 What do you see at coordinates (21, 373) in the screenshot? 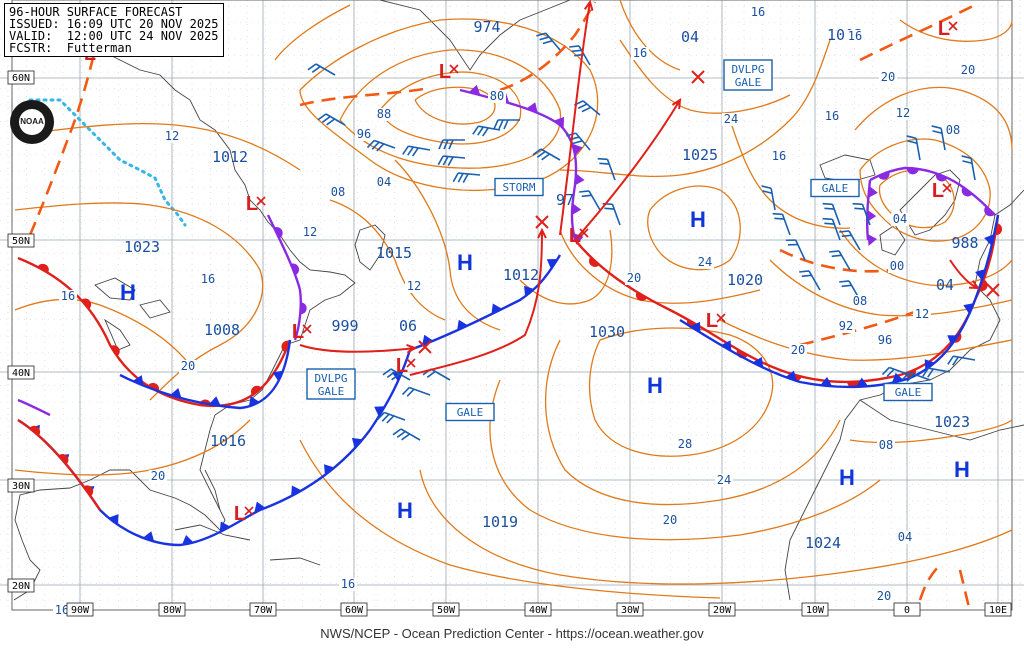
I see `svg-text: 40N` at bounding box center [21, 373].